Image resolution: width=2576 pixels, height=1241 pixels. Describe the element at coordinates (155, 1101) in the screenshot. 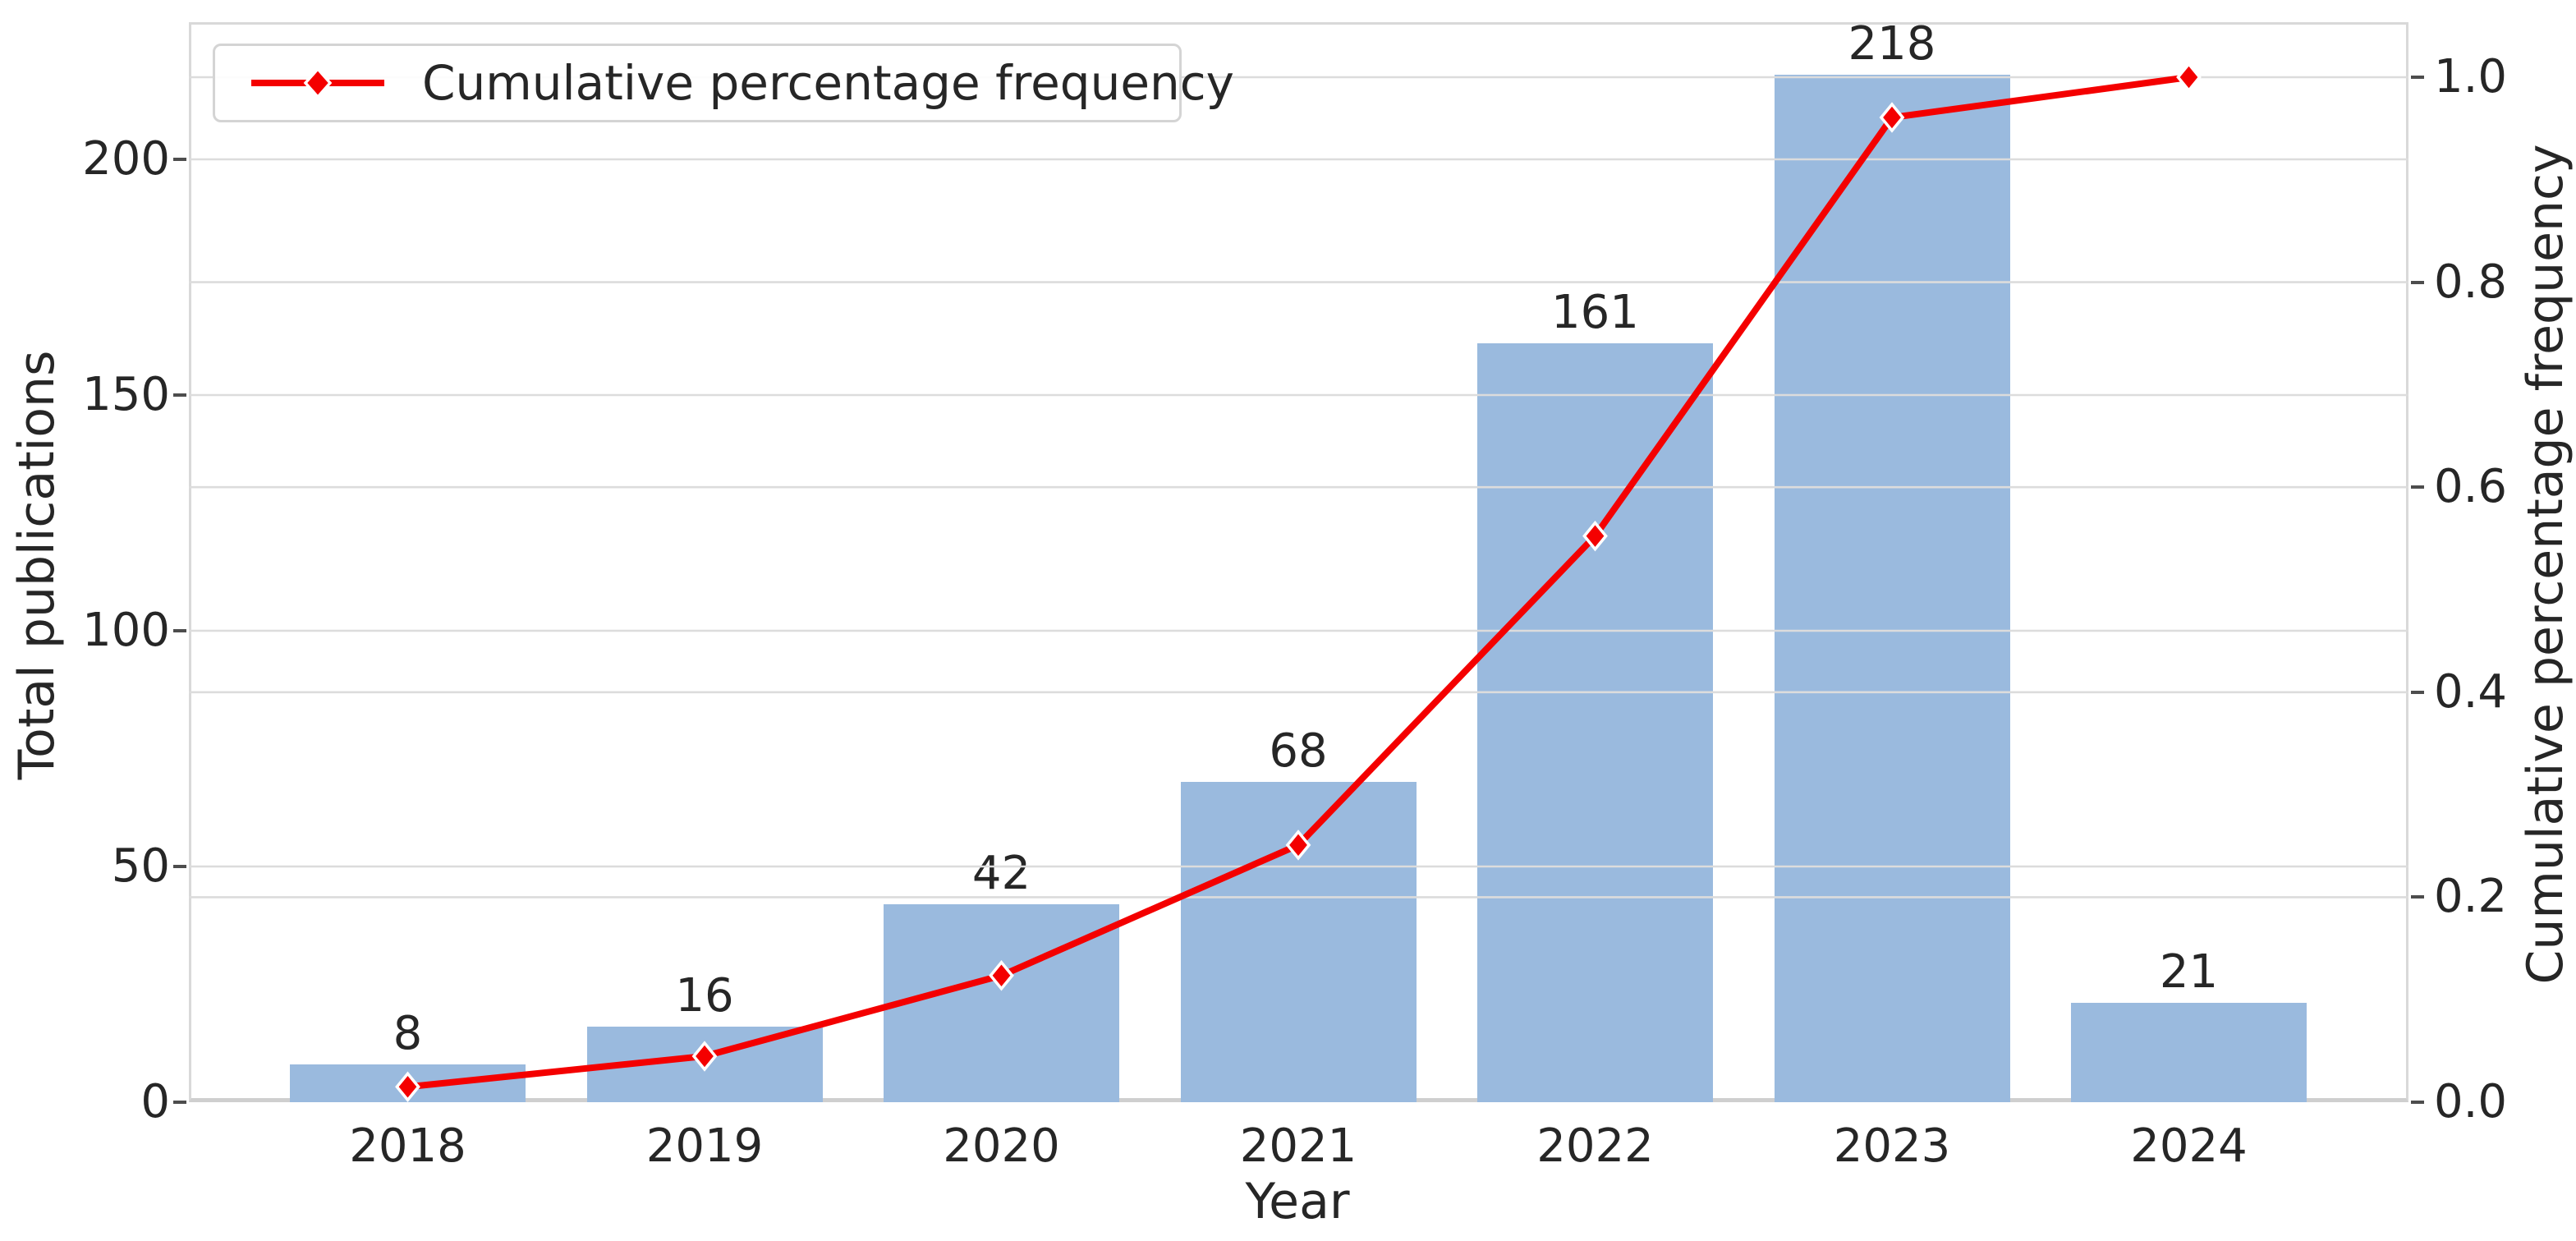

I see `y-left-tick-label-0: 0` at that location.